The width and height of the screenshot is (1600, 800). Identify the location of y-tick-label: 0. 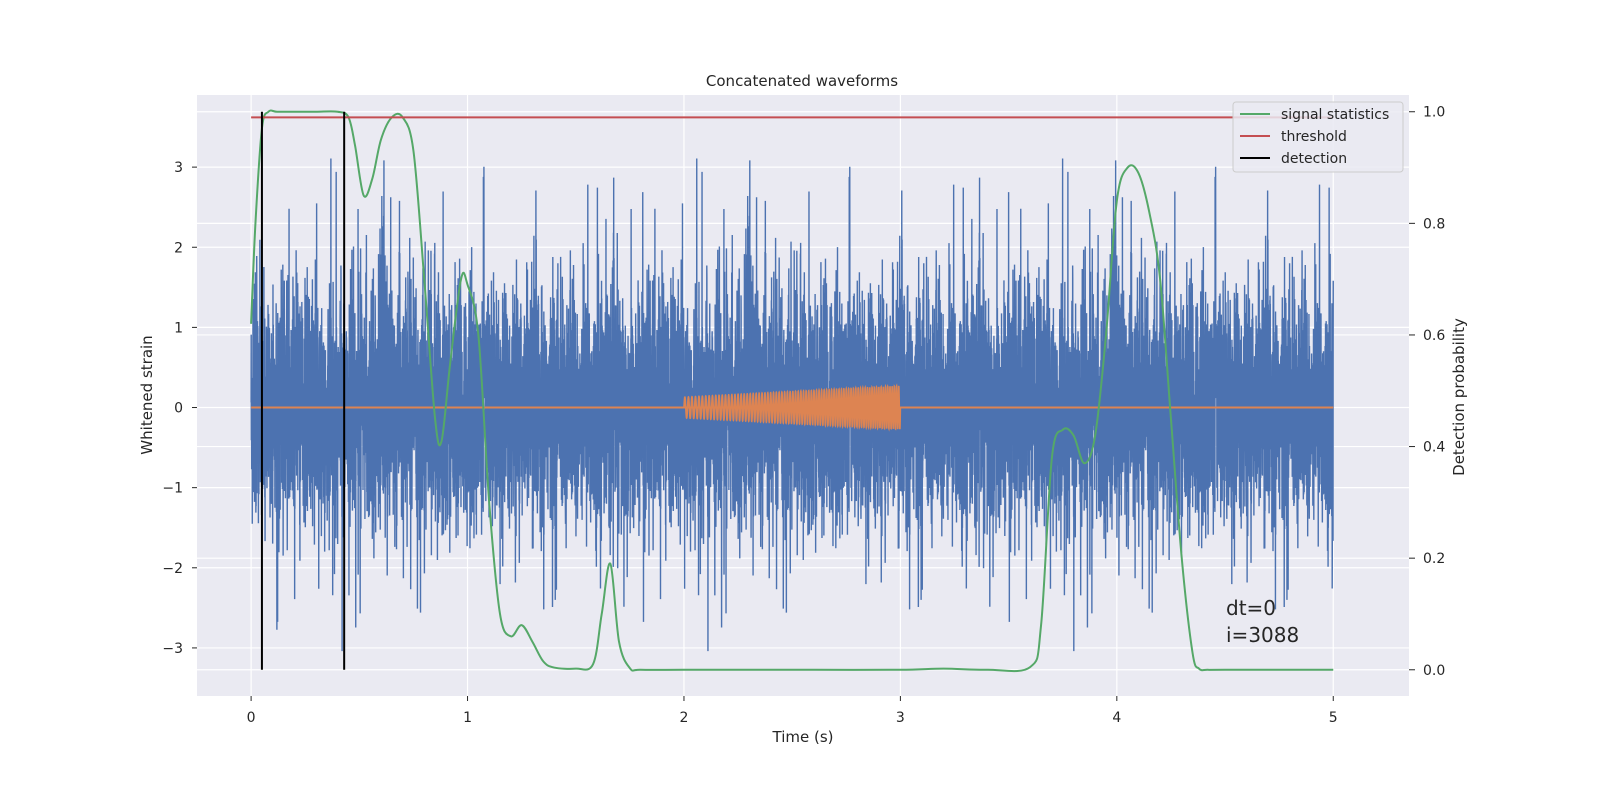
(178, 409).